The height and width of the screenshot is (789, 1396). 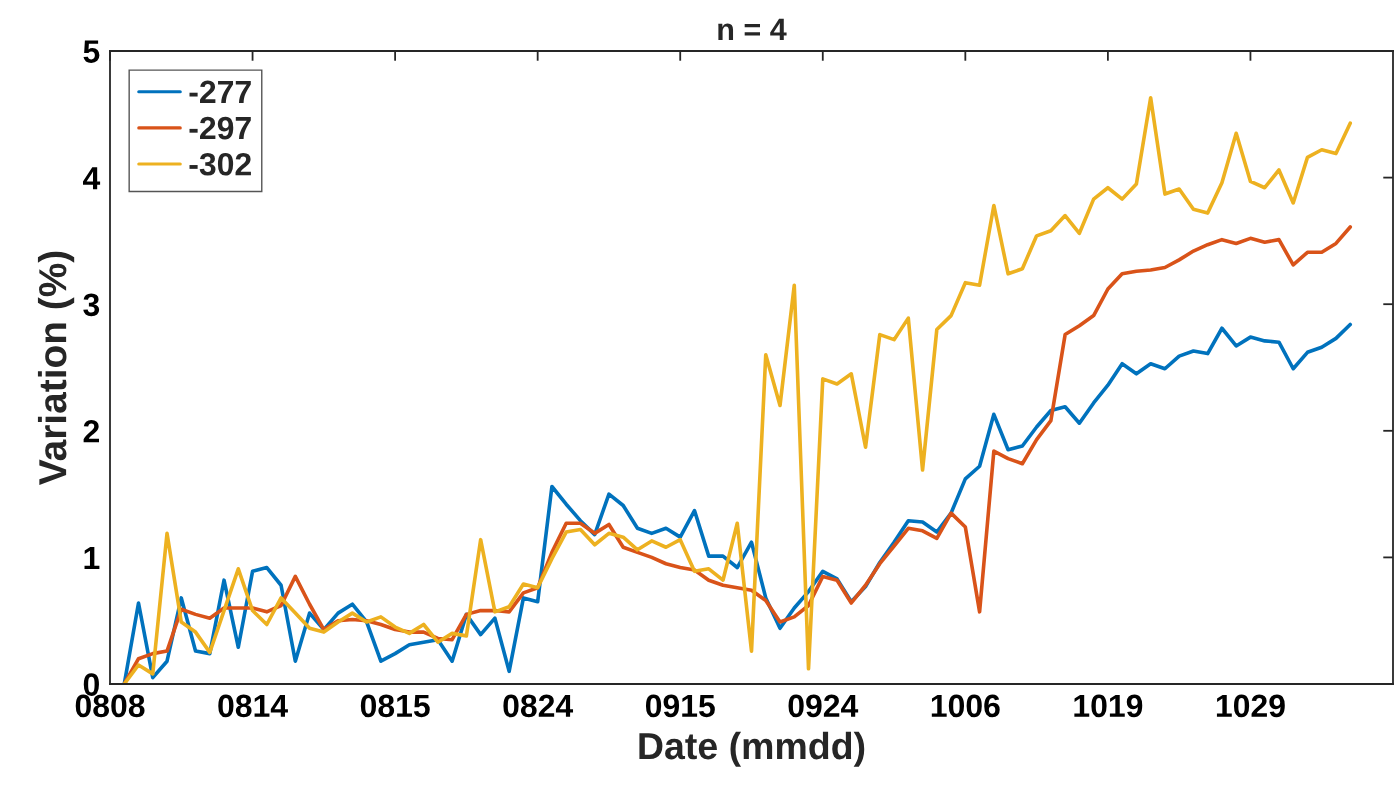 What do you see at coordinates (92, 558) in the screenshot?
I see `y-tick-label: 1` at bounding box center [92, 558].